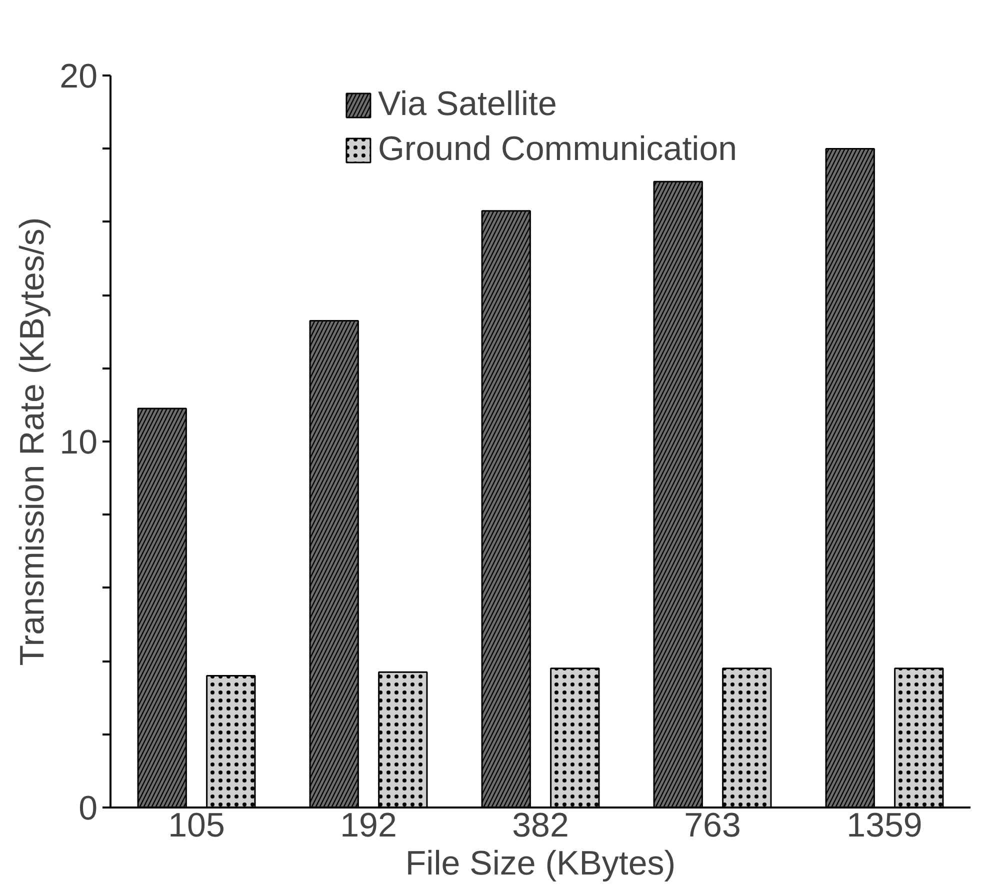 This screenshot has height=895, width=996. What do you see at coordinates (884, 825) in the screenshot?
I see `x-tick-label: 1359` at bounding box center [884, 825].